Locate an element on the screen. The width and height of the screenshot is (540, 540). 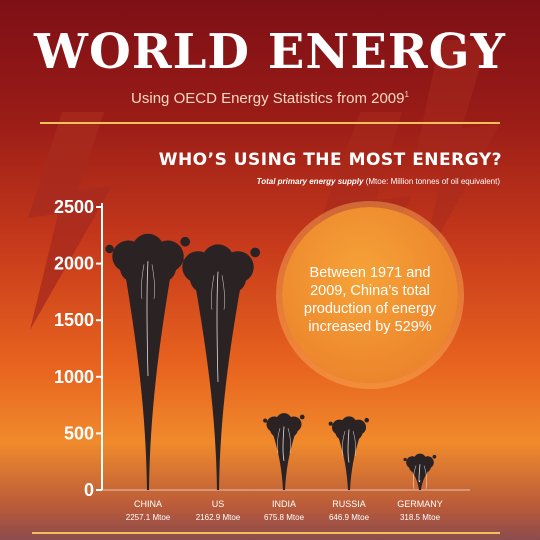
category-label: US is located at coordinates (218, 504).